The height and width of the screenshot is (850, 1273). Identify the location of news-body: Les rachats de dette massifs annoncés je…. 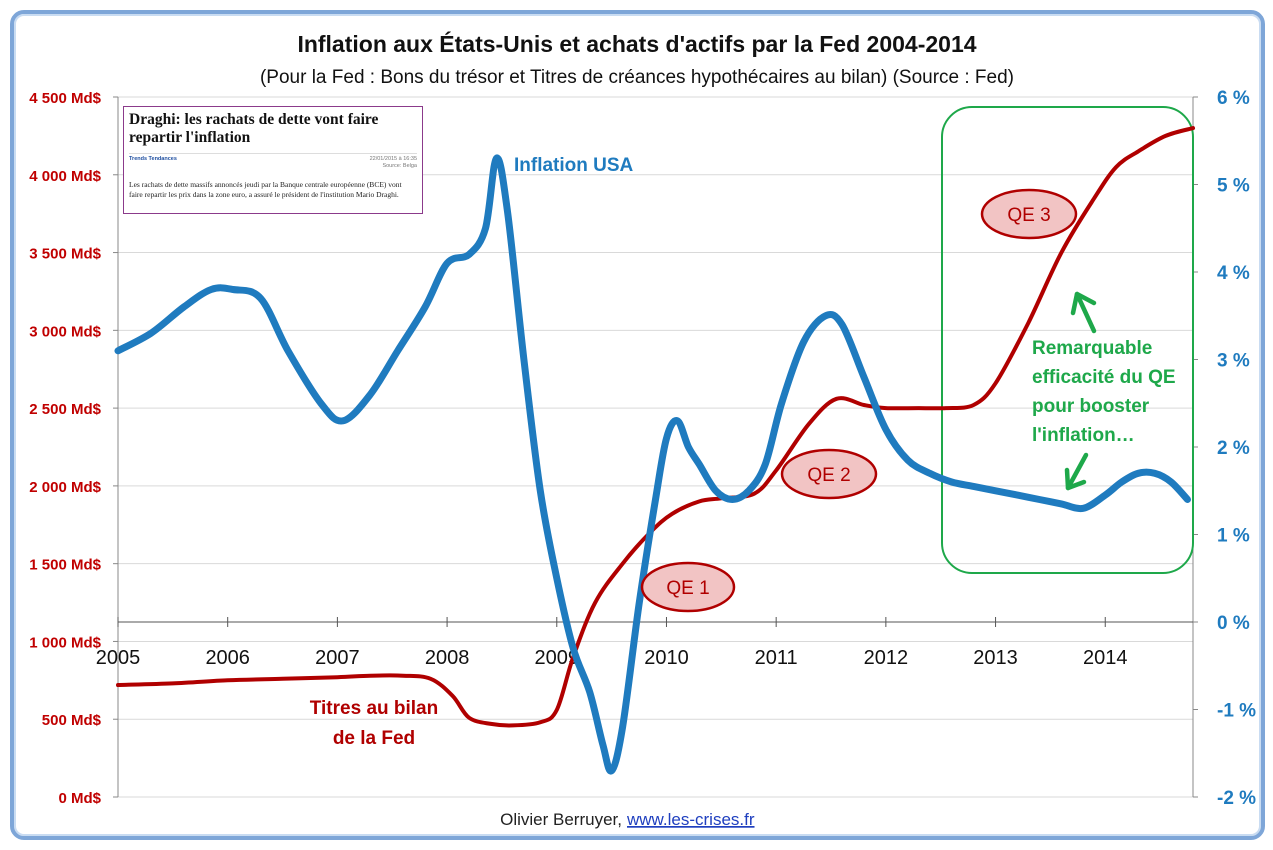
(265, 189).